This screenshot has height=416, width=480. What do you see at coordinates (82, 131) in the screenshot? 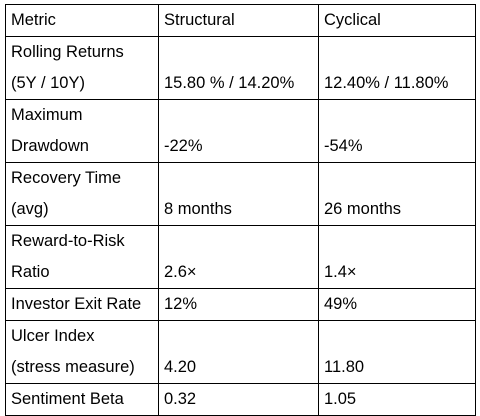
I see `metric-cell: Maximum Drawdown` at bounding box center [82, 131].